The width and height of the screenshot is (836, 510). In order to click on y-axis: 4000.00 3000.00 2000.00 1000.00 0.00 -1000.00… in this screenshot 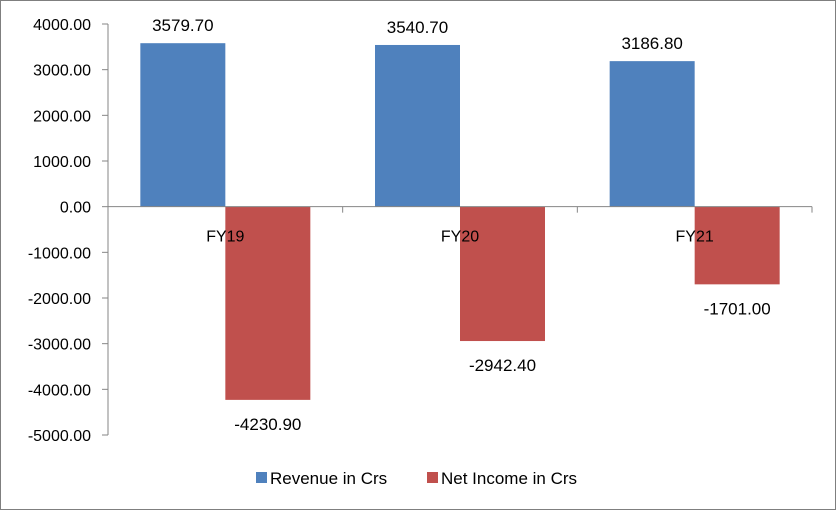, I will do `click(68, 231)`.